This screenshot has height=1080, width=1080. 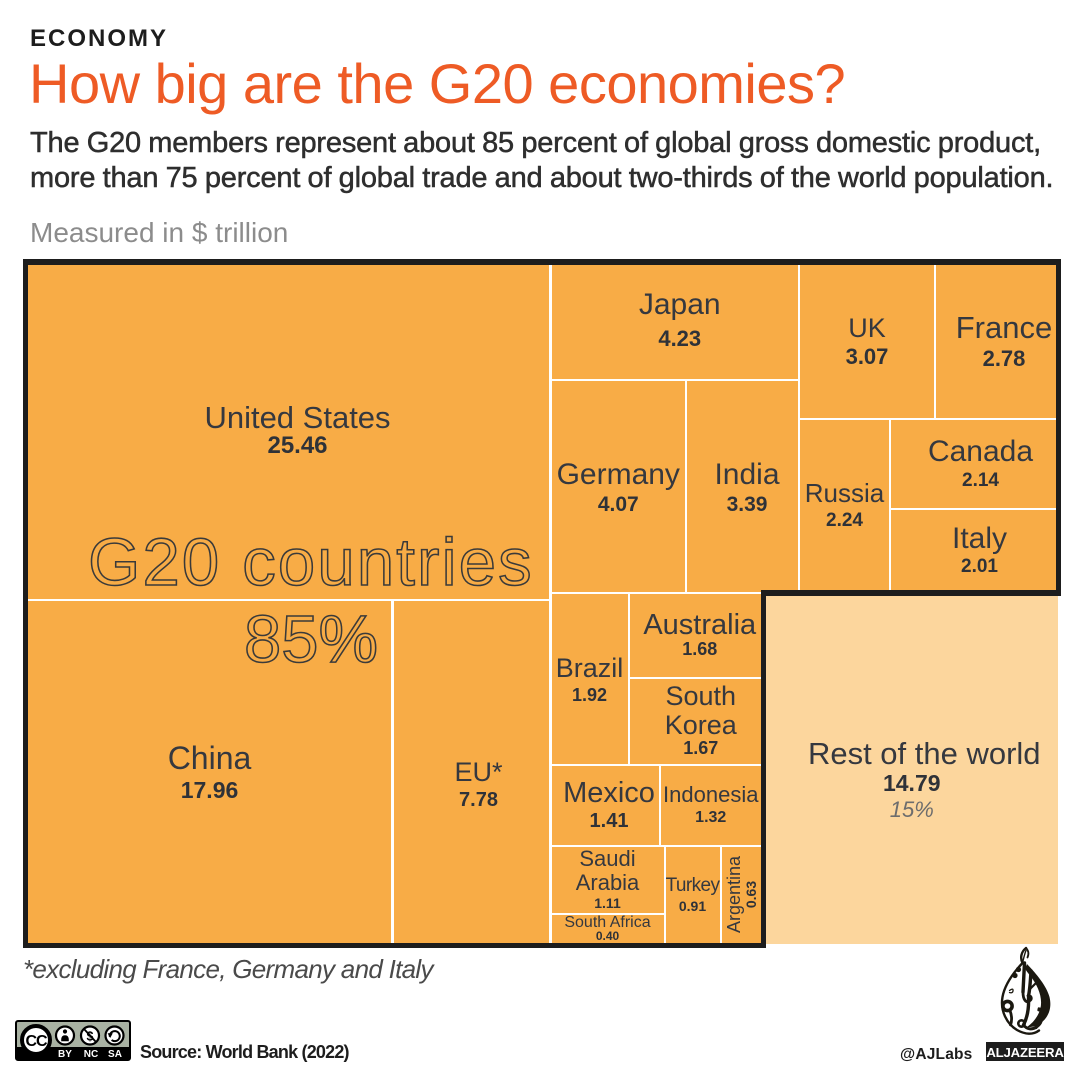 What do you see at coordinates (115, 1054) in the screenshot?
I see `svg-text: SA` at bounding box center [115, 1054].